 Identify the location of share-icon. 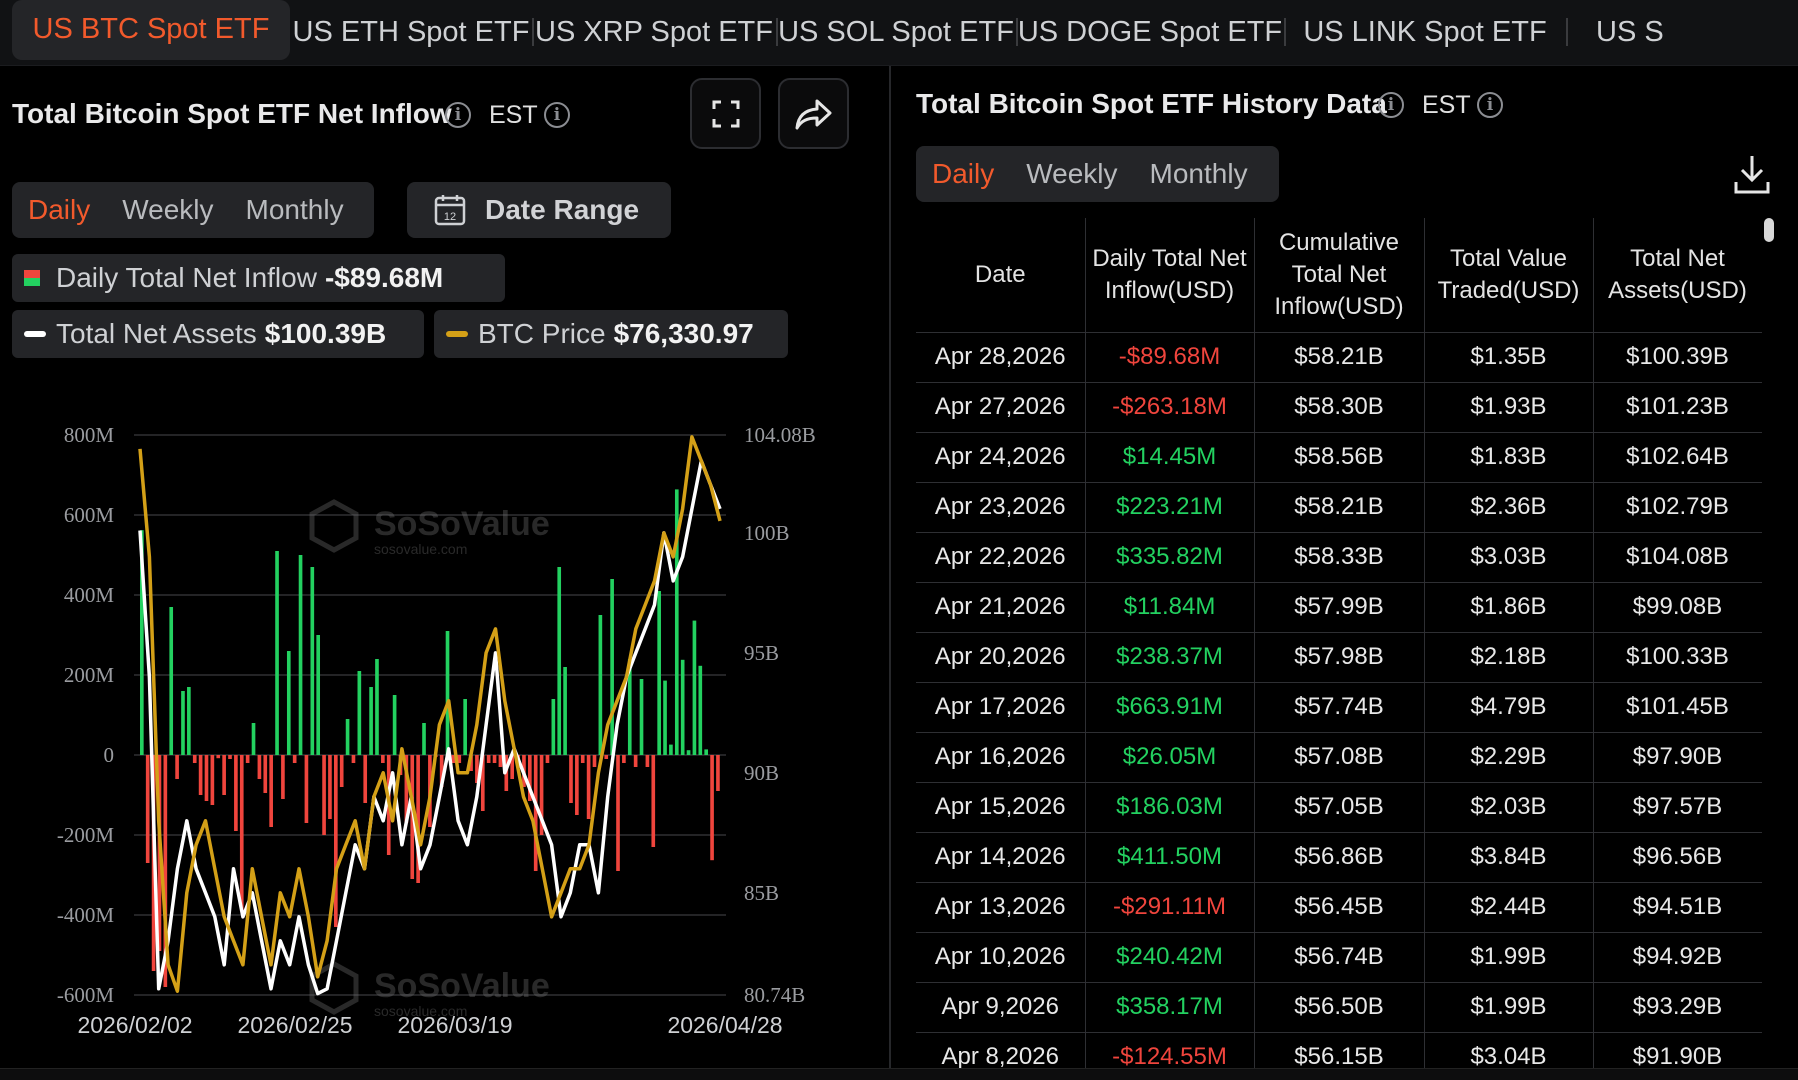
(813, 114).